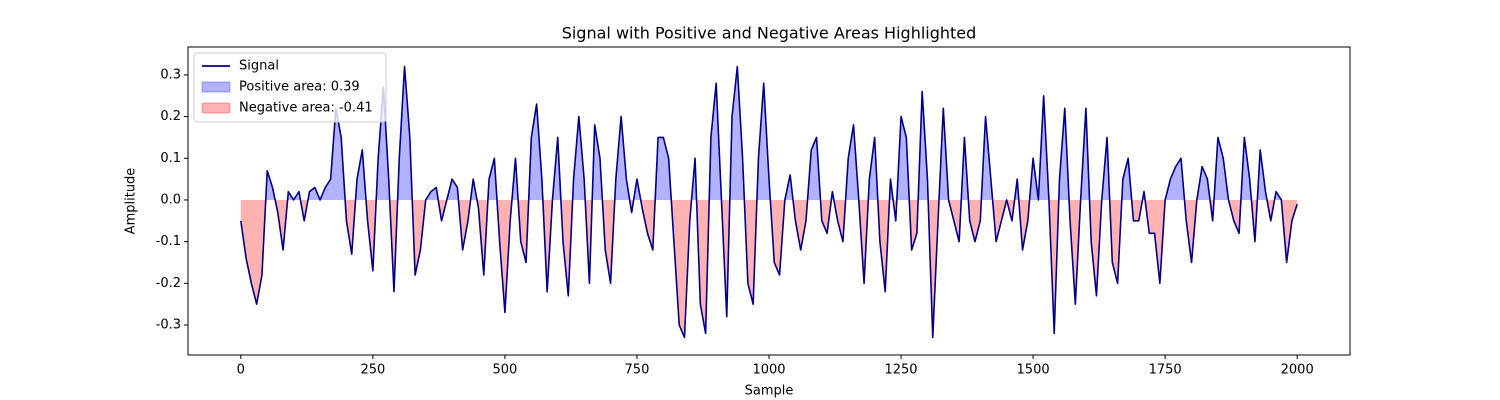 This screenshot has height=400, width=1500. What do you see at coordinates (504, 370) in the screenshot?
I see `x-tick-label: 500` at bounding box center [504, 370].